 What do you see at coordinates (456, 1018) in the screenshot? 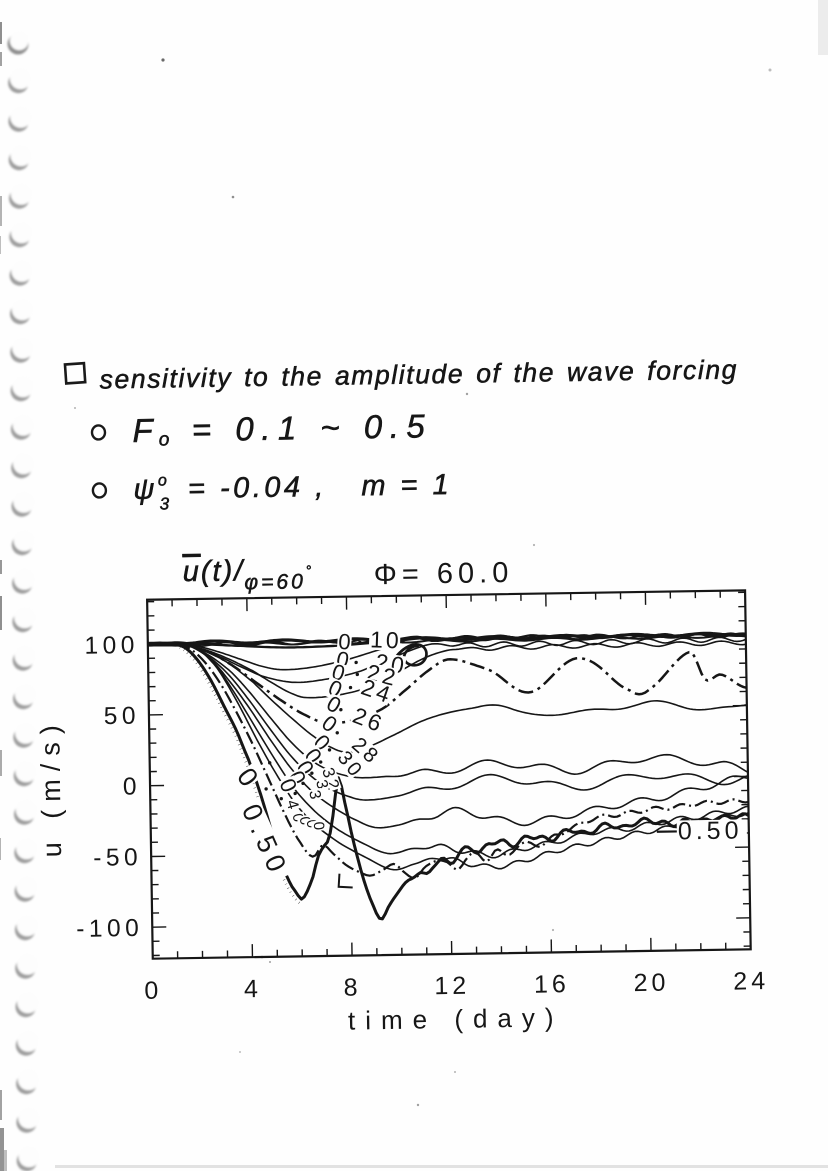
I see `svg-text: time (day)` at bounding box center [456, 1018].